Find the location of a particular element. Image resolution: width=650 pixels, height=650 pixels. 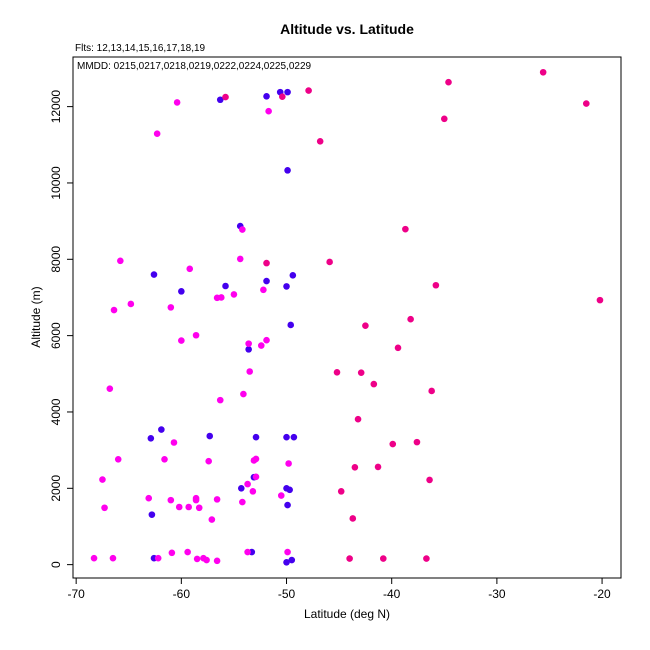

y-tick-label: 4000 is located at coordinates (56, 411).